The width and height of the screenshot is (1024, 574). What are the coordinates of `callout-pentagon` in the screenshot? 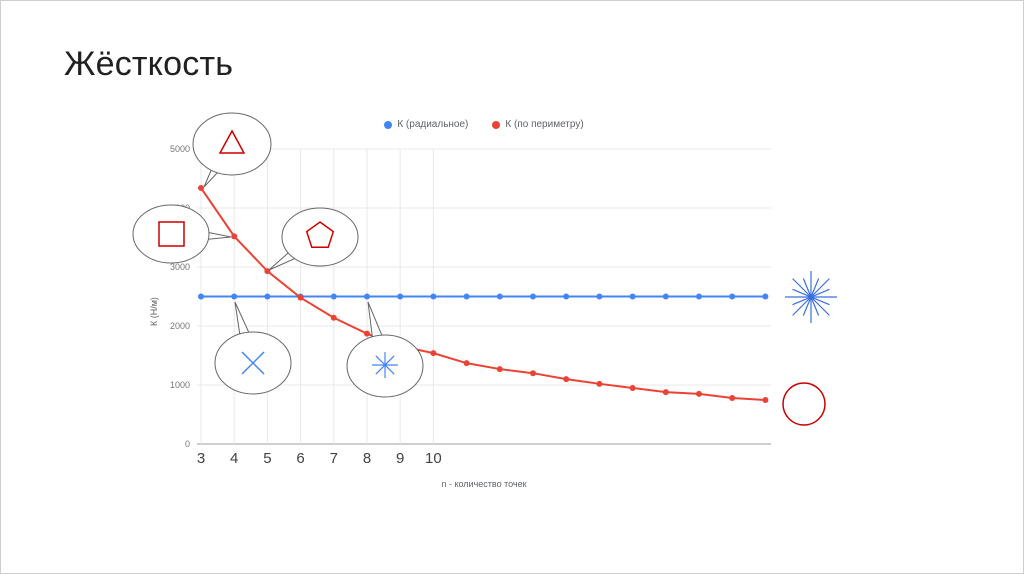 It's located at (313, 239).